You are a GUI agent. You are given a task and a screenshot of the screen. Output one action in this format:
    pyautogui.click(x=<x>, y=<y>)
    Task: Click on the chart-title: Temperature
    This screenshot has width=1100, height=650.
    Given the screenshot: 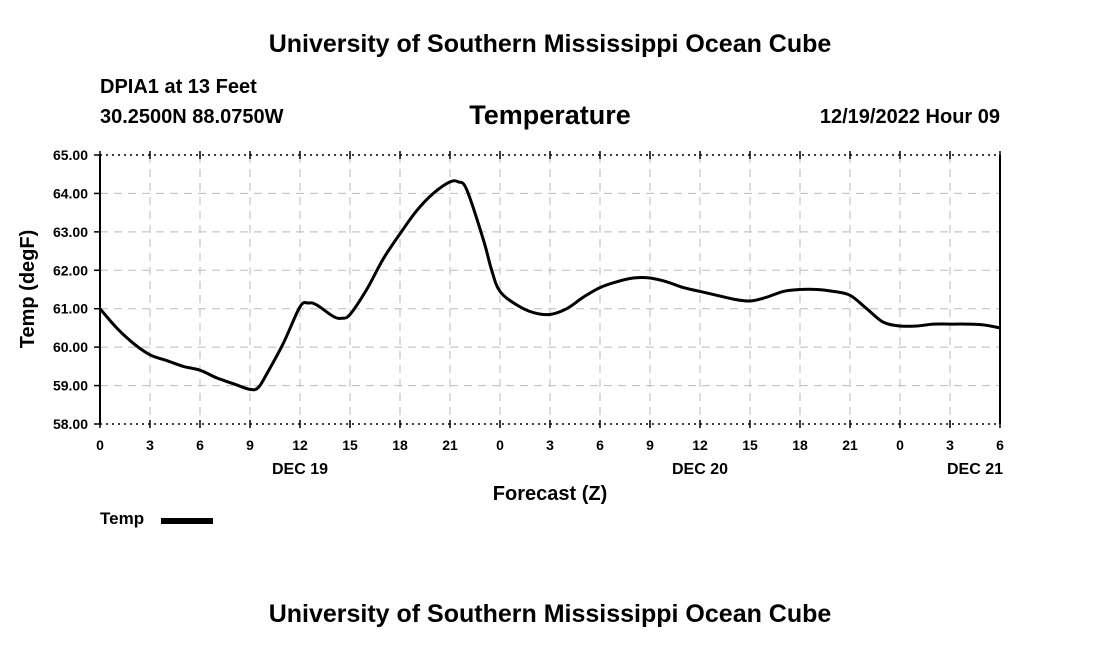 What is the action you would take?
    pyautogui.click(x=550, y=115)
    